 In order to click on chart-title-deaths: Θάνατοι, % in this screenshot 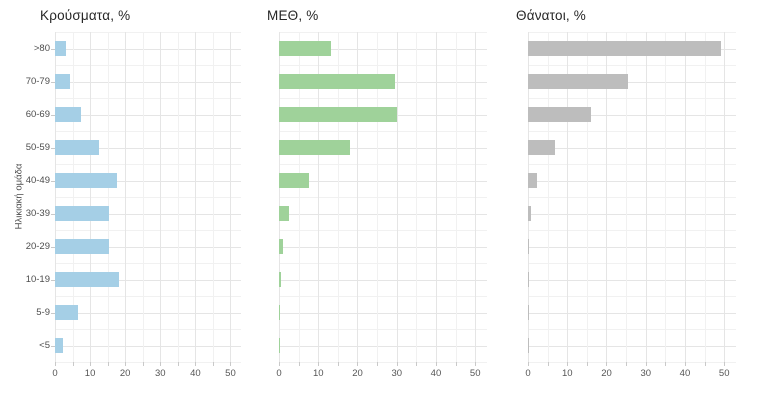, I will do `click(551, 15)`.